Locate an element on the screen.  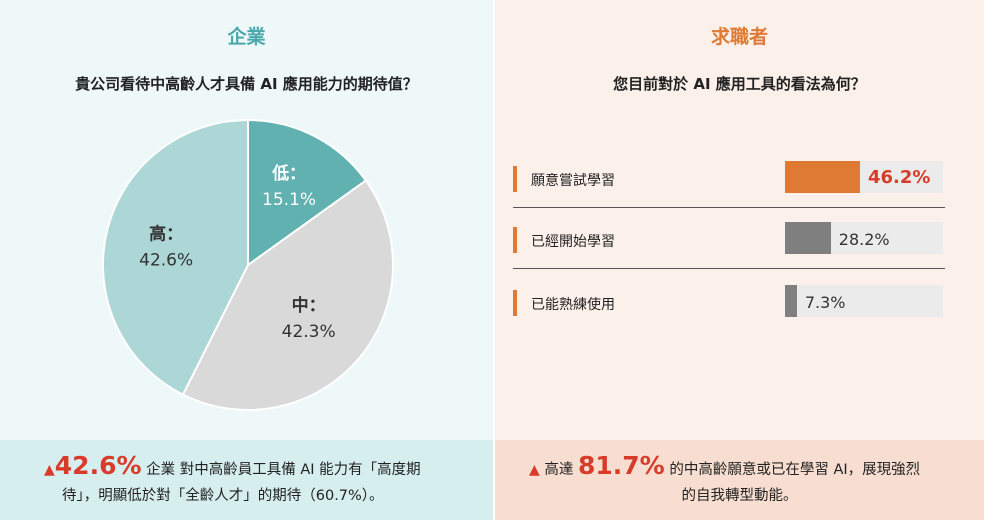
bar-track: 7.3% is located at coordinates (864, 301).